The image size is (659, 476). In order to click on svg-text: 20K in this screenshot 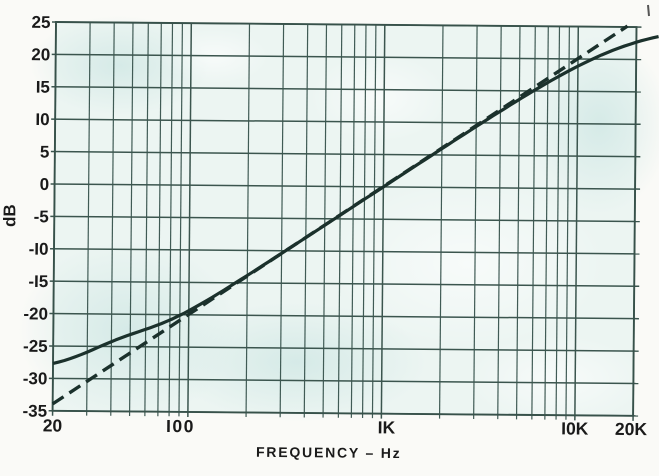, I will do `click(631, 429)`.